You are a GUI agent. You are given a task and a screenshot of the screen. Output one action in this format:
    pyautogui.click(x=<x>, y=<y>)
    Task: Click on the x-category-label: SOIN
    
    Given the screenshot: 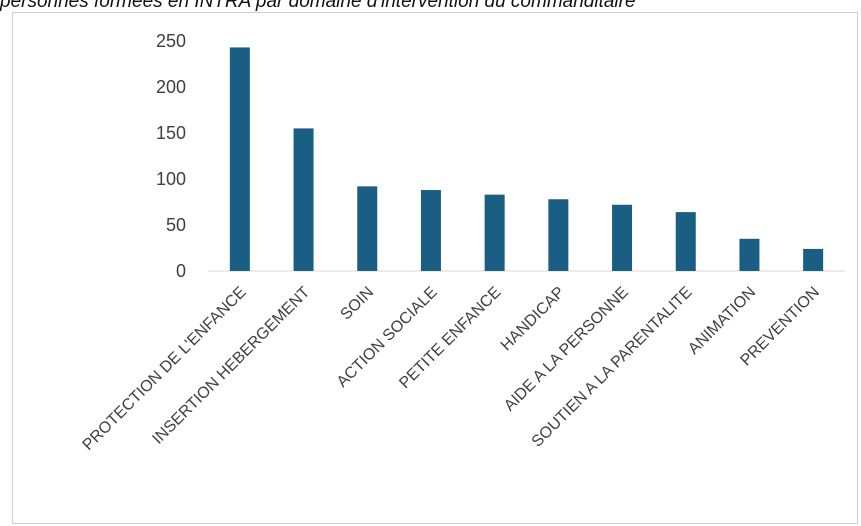 What is the action you would take?
    pyautogui.click(x=357, y=304)
    